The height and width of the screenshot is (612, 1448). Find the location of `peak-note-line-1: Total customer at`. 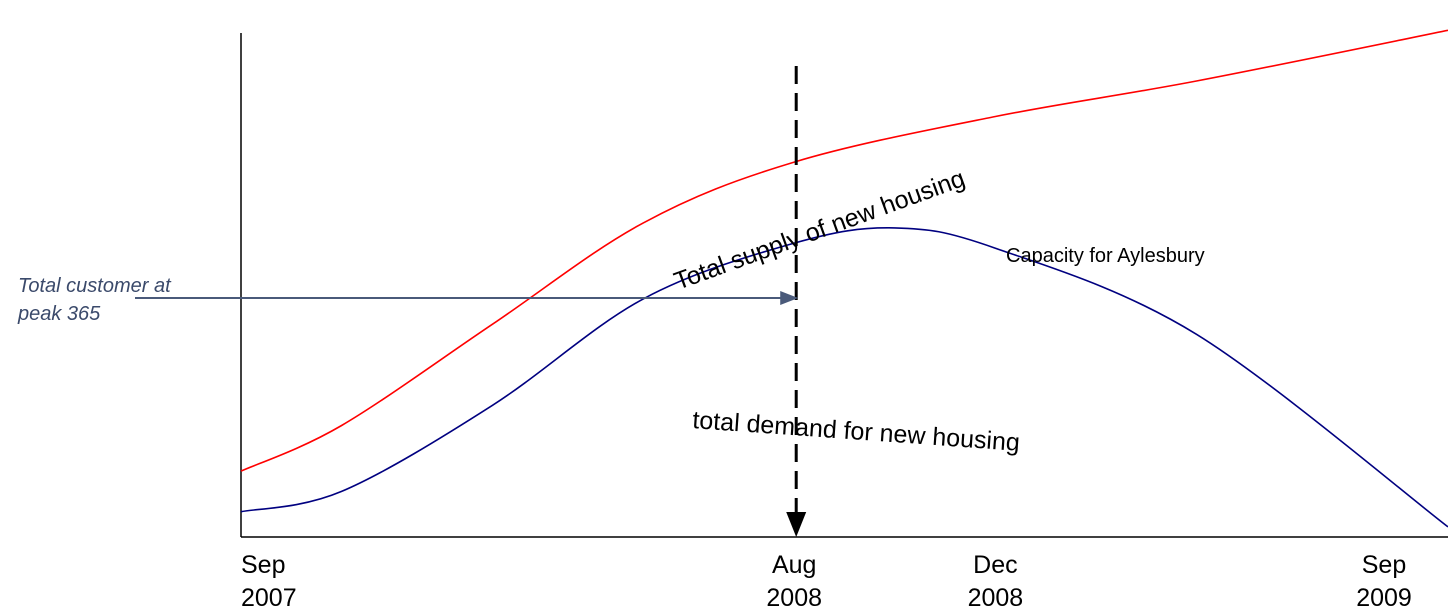

peak-note-line-1: Total customer at is located at coordinates (95, 286).